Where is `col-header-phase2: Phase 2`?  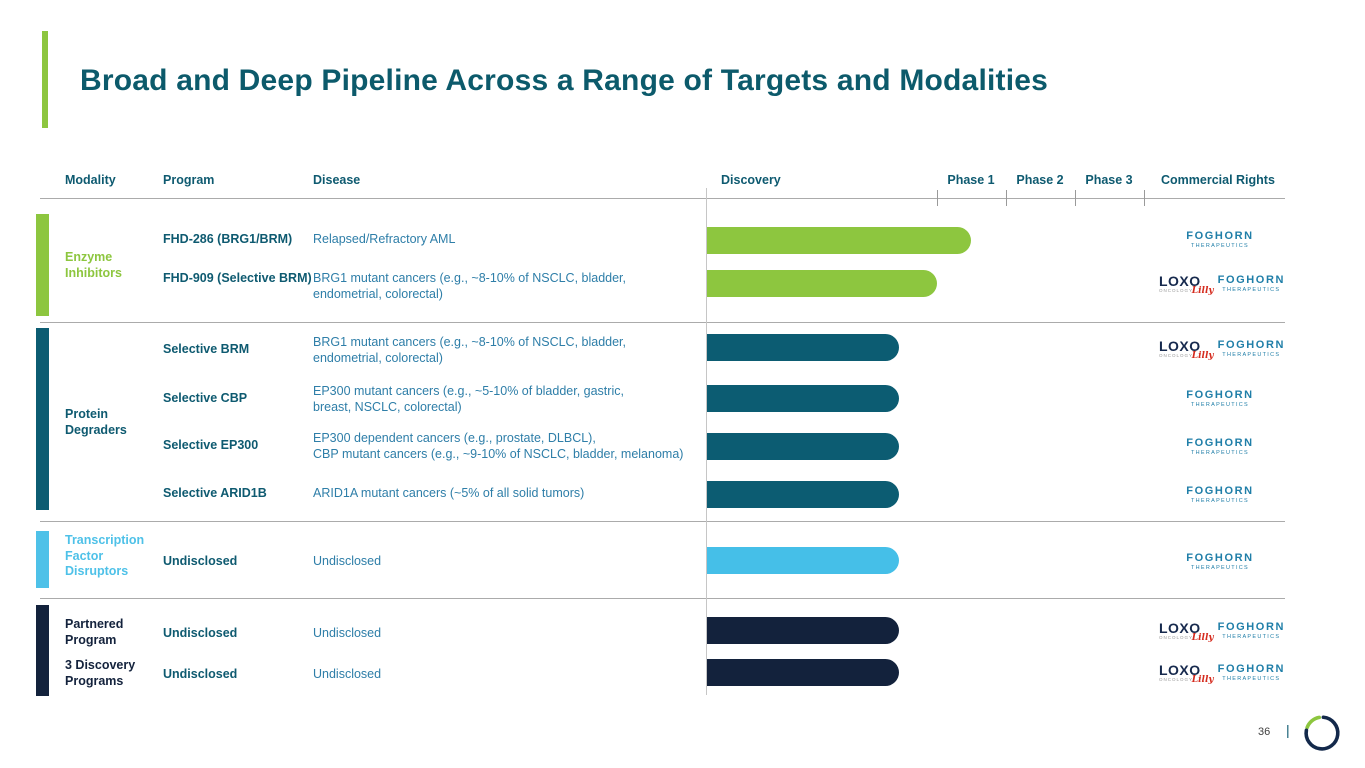
col-header-phase2: Phase 2 is located at coordinates (1040, 180).